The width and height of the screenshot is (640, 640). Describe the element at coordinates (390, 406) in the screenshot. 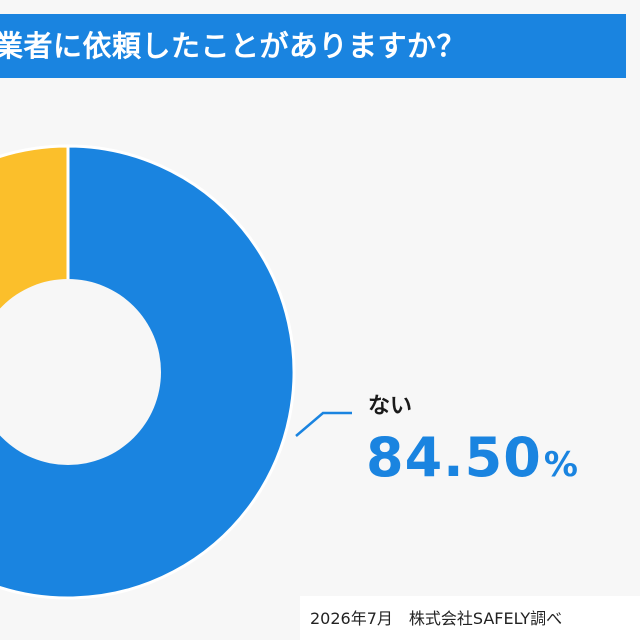

I see `slice-label-nai: ない` at that location.